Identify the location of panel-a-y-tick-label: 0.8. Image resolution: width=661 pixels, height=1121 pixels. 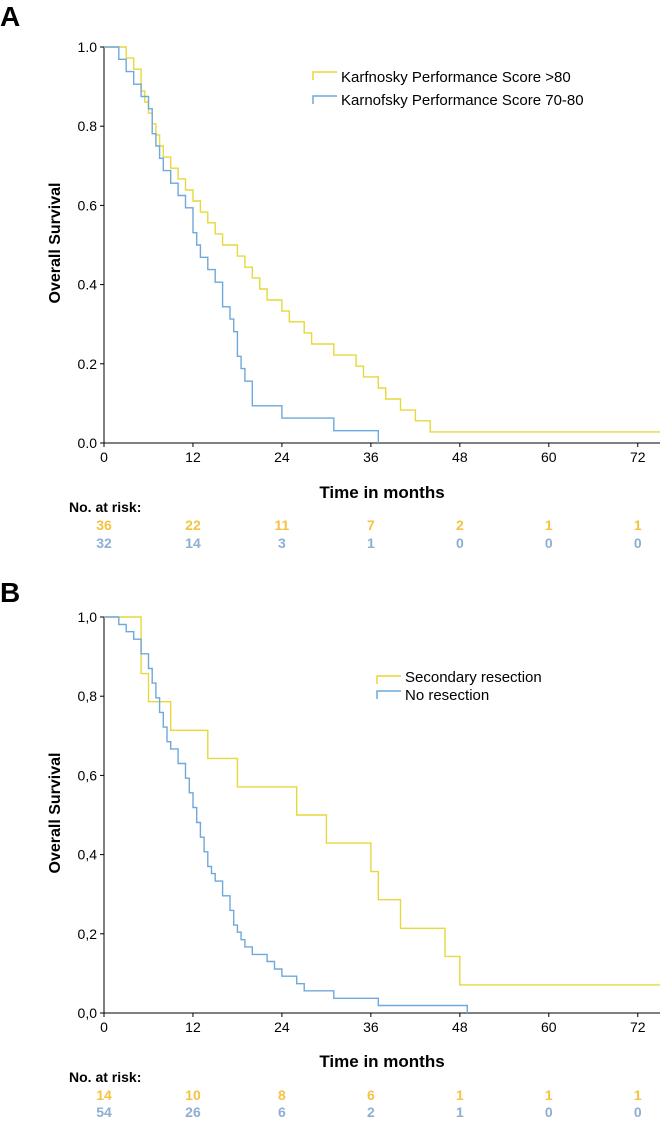
(88, 126).